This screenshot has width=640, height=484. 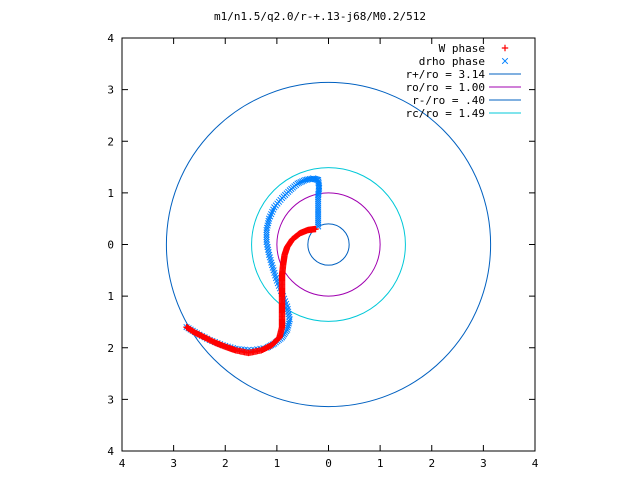 What do you see at coordinates (110, 245) in the screenshot?
I see `y-tick-label: 0` at bounding box center [110, 245].